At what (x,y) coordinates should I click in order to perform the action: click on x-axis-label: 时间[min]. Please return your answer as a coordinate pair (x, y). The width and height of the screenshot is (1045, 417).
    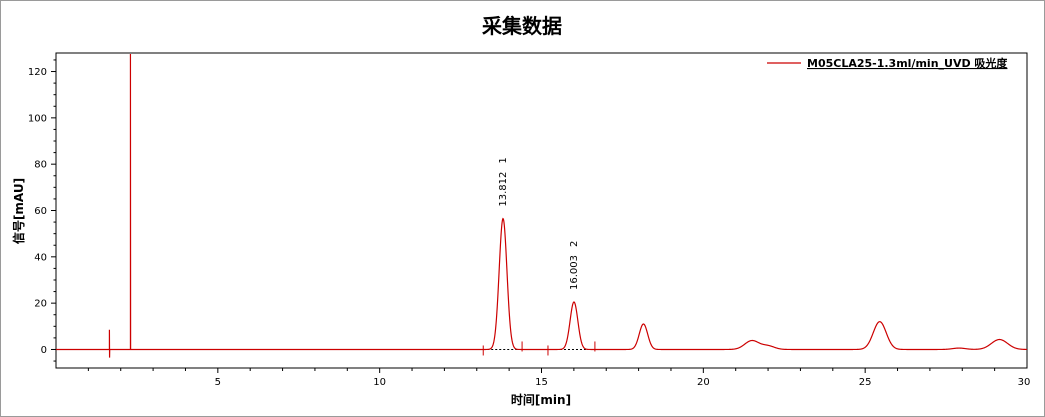
    Looking at the image, I should click on (541, 399).